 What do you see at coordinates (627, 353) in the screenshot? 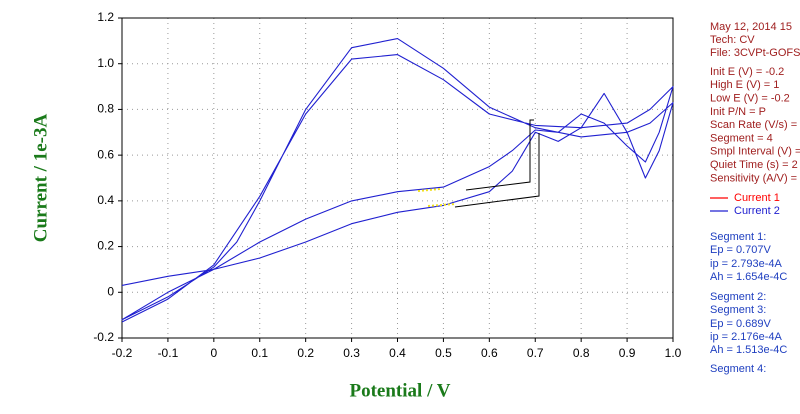
I see `x-tick-label: 0.9` at bounding box center [627, 353].